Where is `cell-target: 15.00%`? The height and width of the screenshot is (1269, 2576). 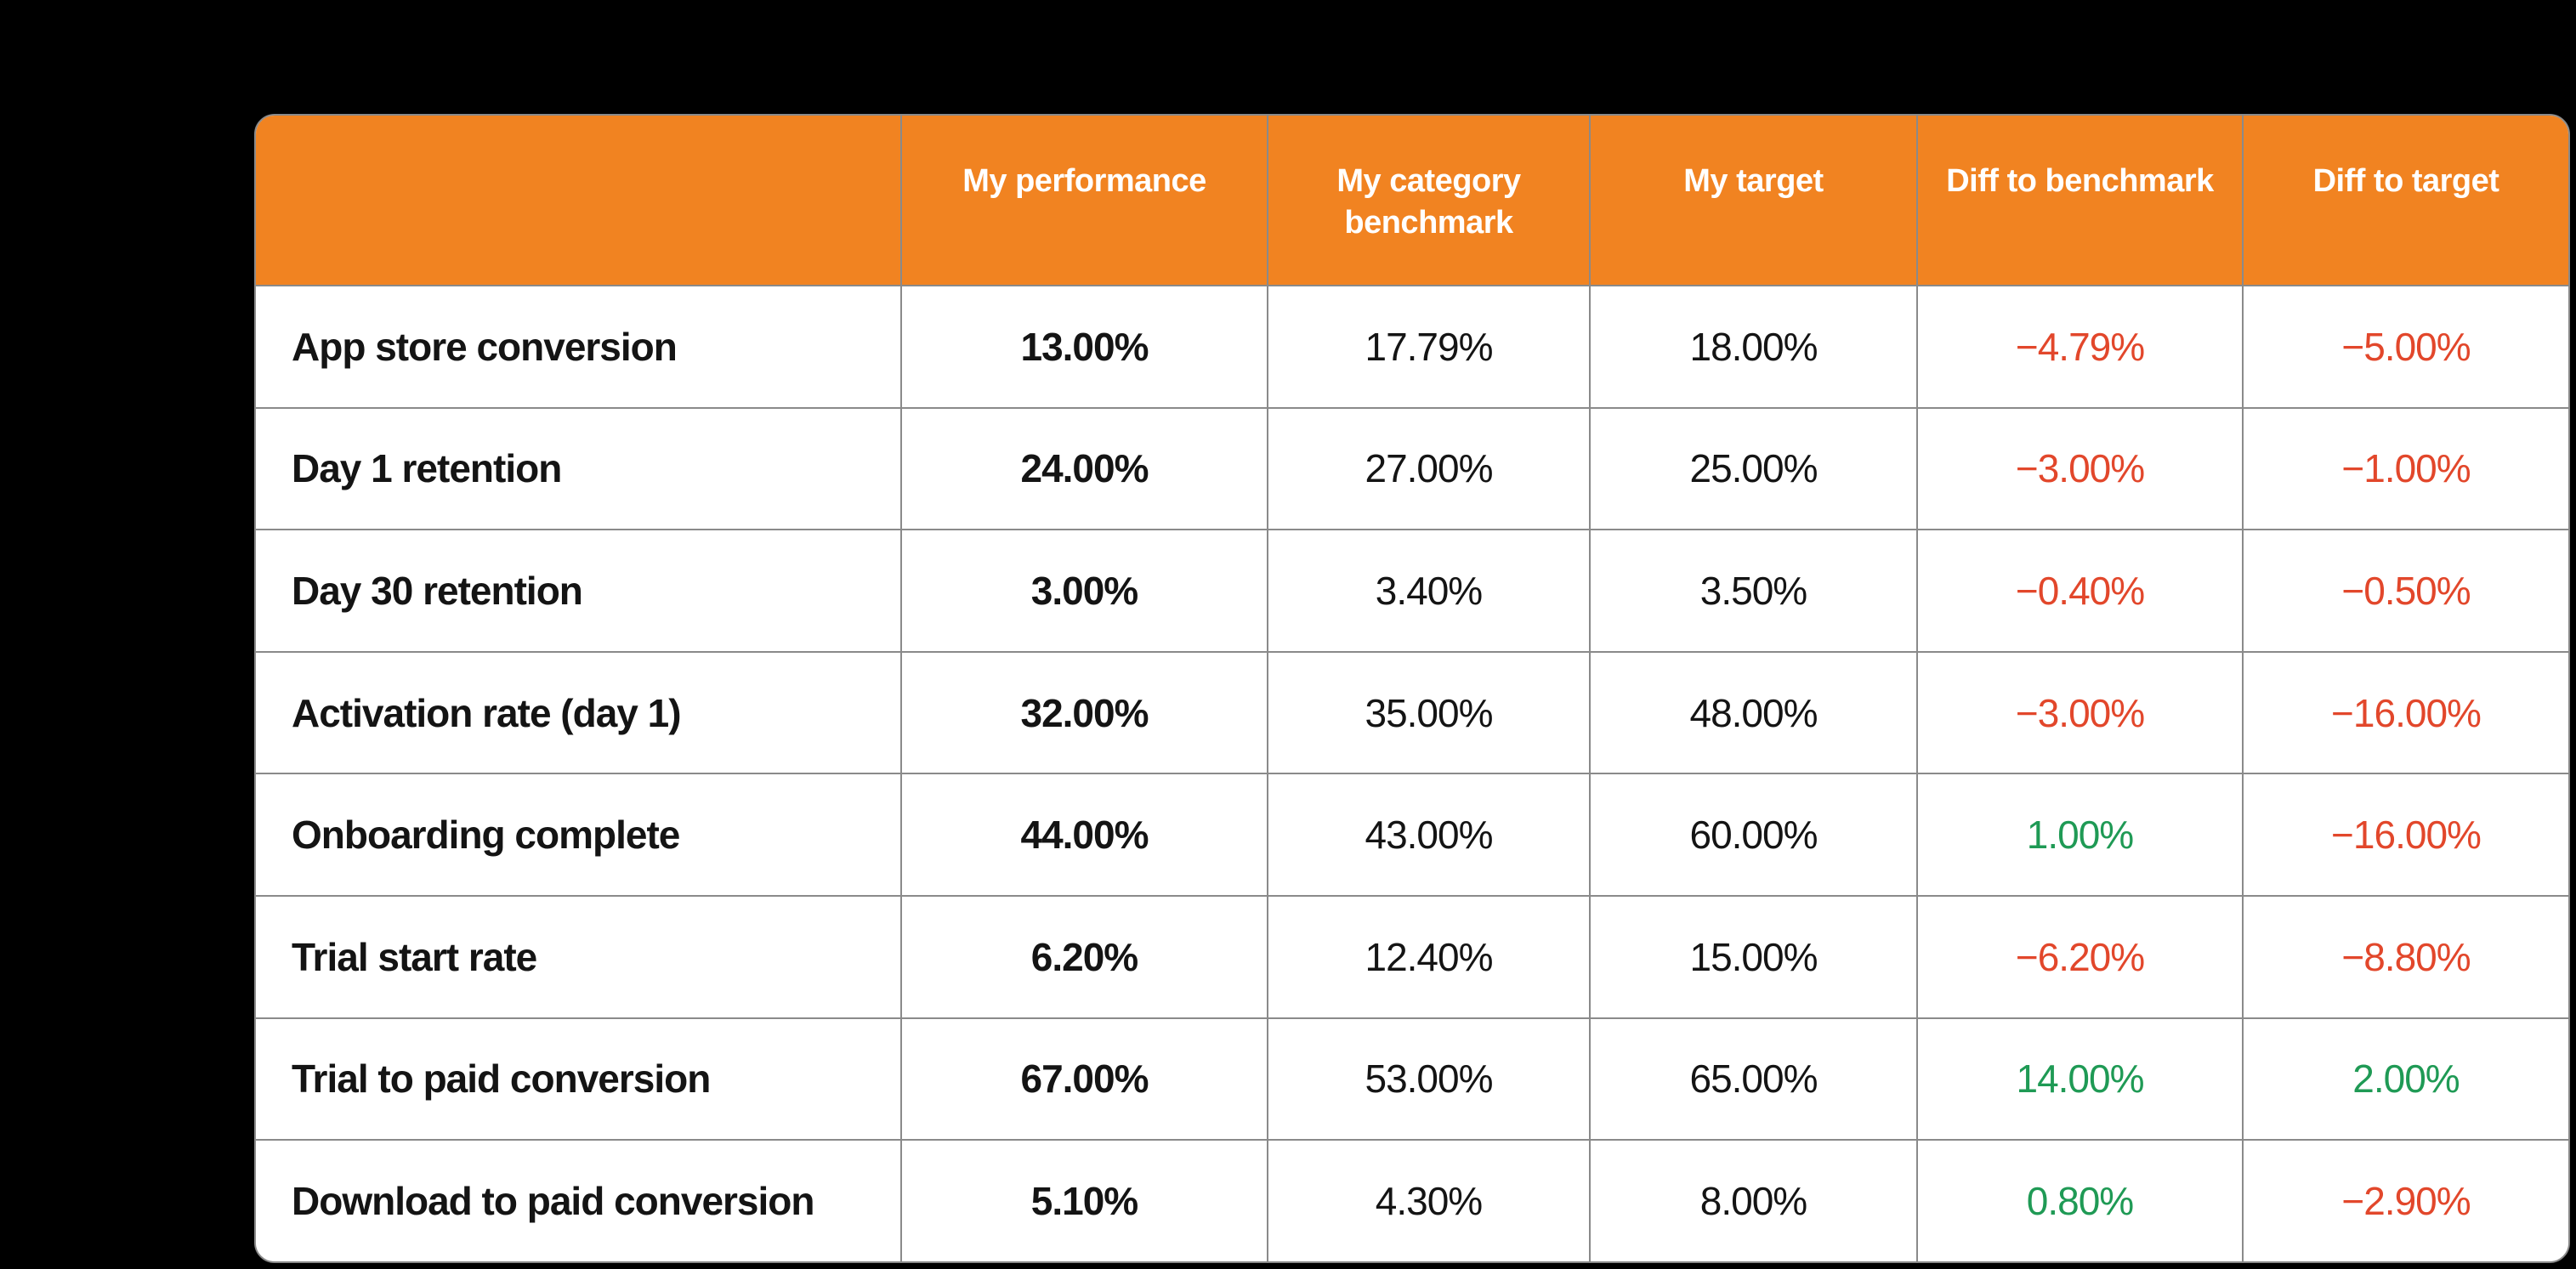
cell-target: 15.00% is located at coordinates (1755, 955).